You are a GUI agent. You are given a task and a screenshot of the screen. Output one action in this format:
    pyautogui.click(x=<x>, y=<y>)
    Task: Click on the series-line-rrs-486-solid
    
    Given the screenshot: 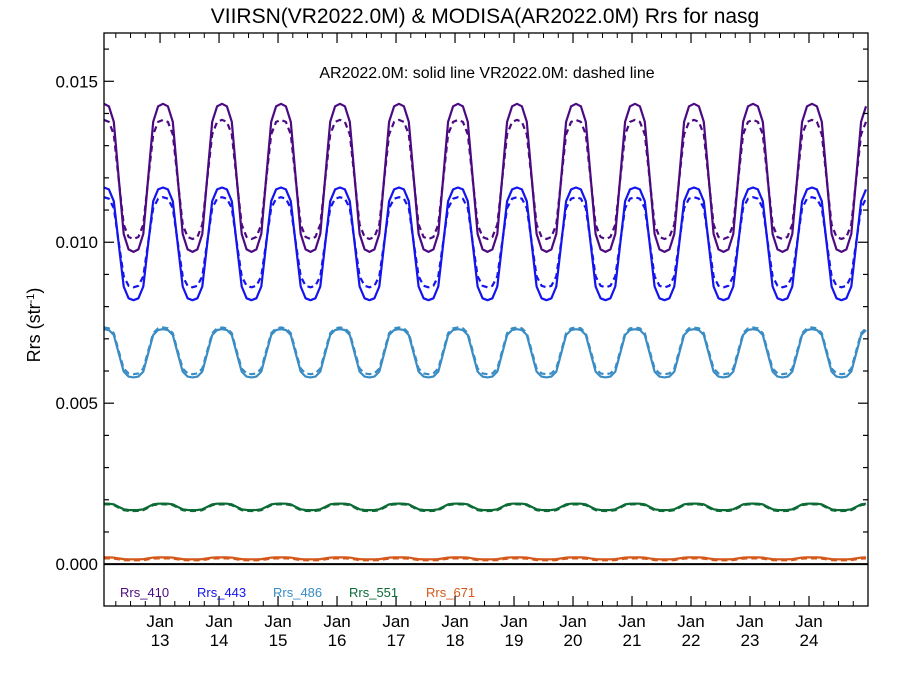 What is the action you would take?
    pyautogui.click(x=485, y=353)
    